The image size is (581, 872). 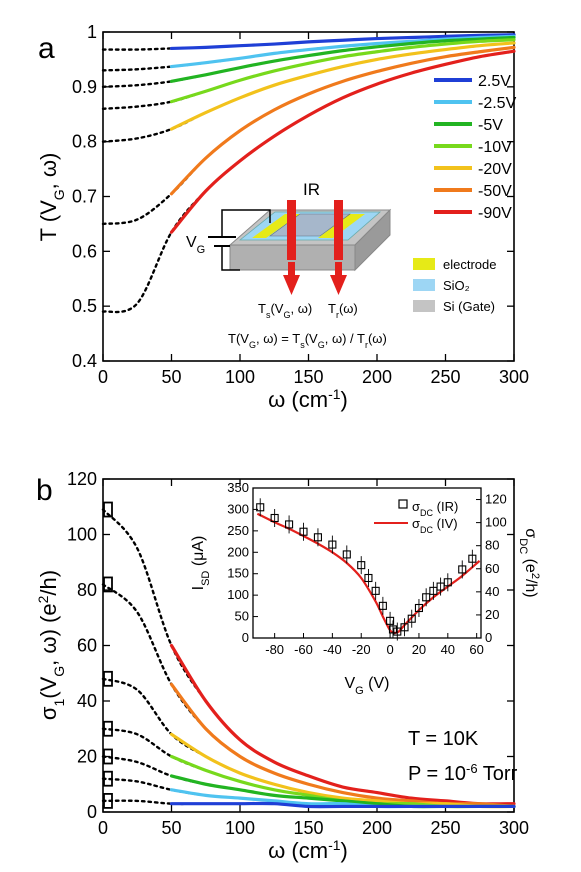 What do you see at coordinates (469, 264) in the screenshot?
I see `material-label-electrode: electrode` at bounding box center [469, 264].